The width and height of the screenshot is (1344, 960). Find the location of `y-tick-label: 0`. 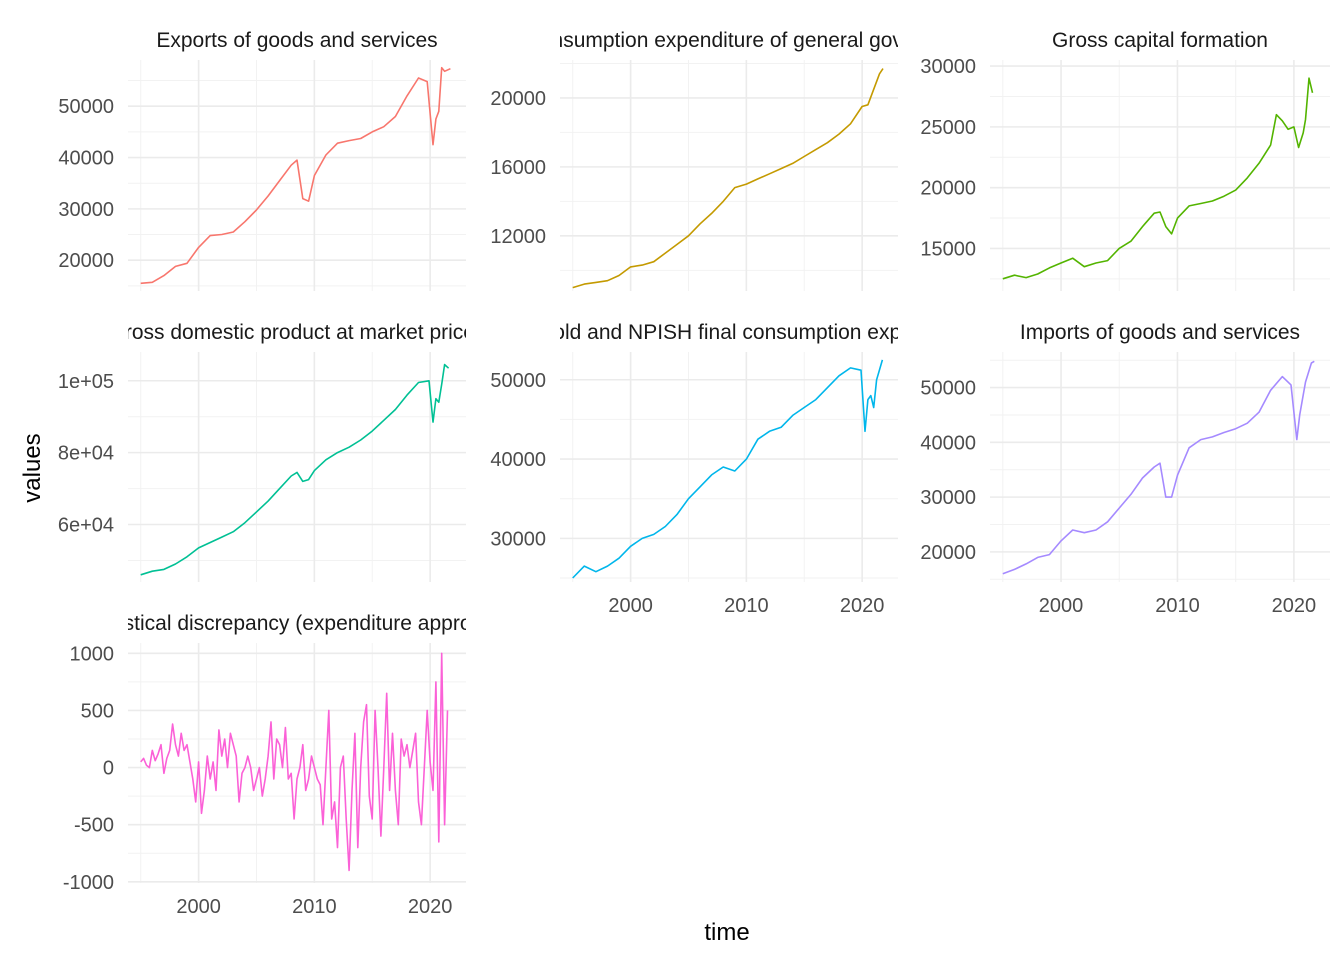

y-tick-label: 0 is located at coordinates (108, 769).